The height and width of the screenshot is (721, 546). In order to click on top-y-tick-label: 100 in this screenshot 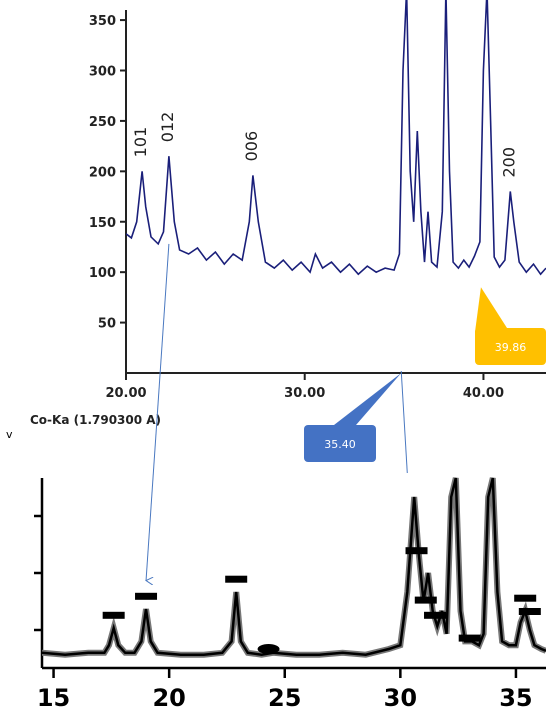, I will do `click(102, 273)`.